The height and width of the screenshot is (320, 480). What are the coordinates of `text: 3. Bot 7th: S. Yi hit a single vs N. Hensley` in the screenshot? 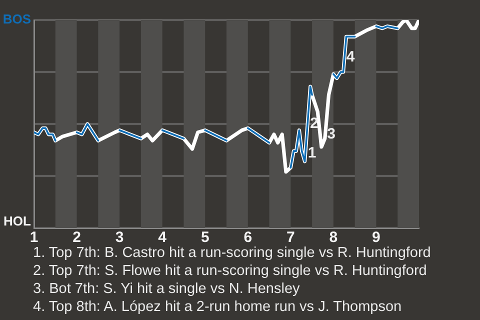 It's located at (167, 289).